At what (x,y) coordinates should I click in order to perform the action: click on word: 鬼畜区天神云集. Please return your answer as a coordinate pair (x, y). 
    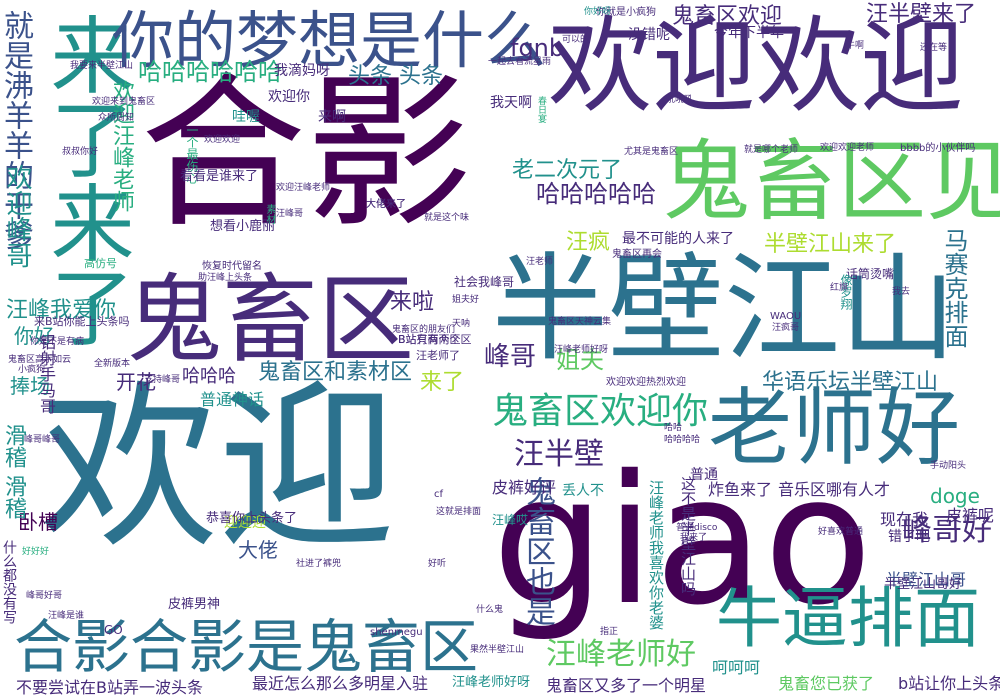
    Looking at the image, I should click on (580, 322).